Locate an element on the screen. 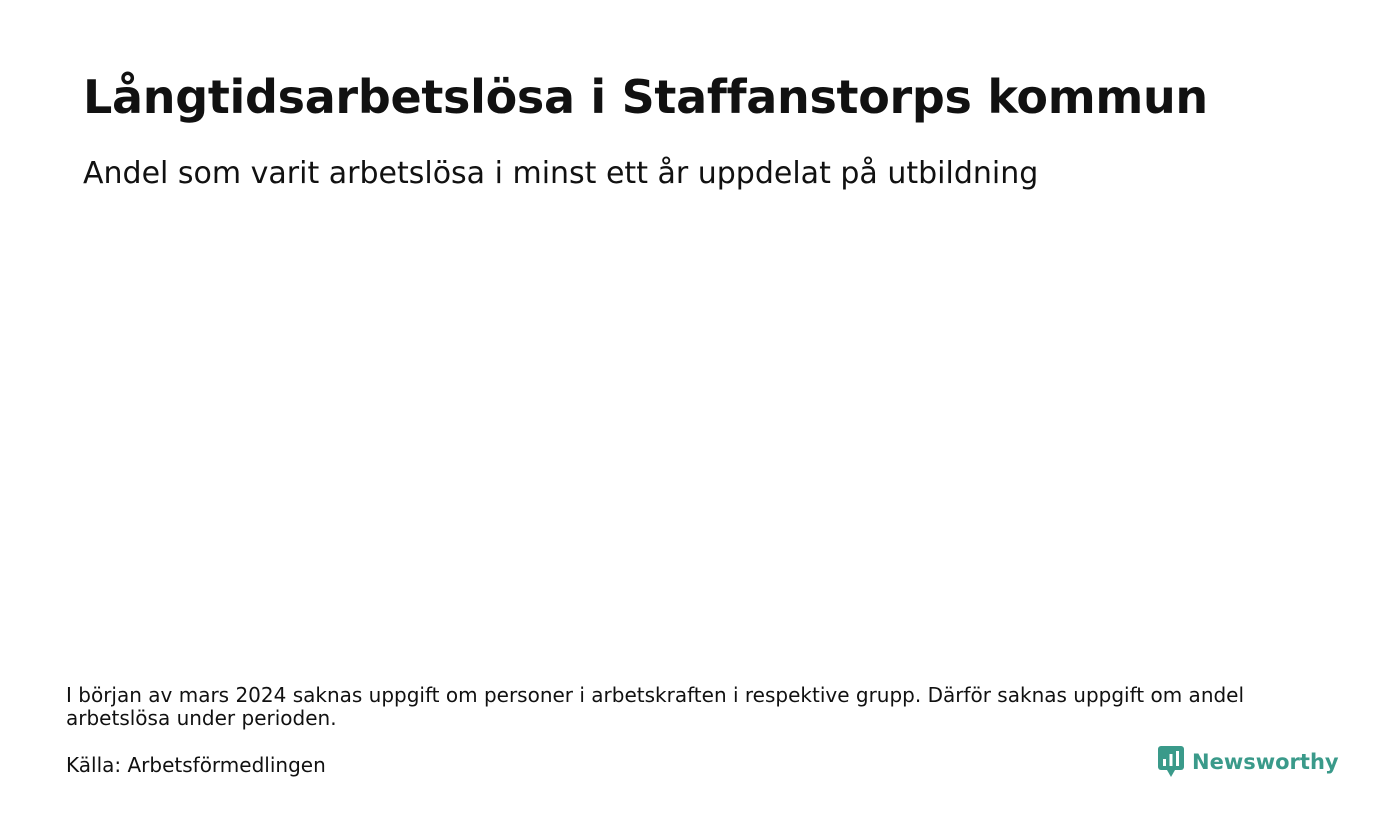  source-credit: Källa: Arbetsförmedlingen is located at coordinates (196, 765).